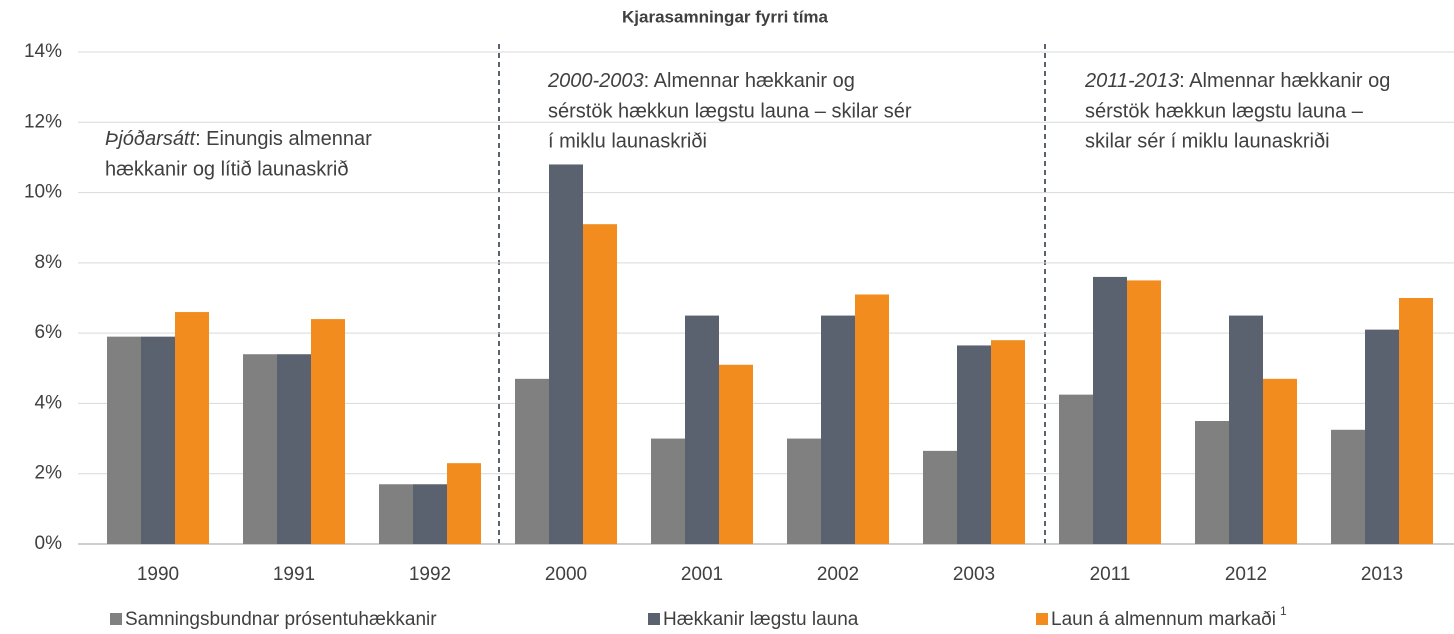 Image resolution: width=1454 pixels, height=634 pixels. Describe the element at coordinates (150, 139) in the screenshot. I see `annotation-emphasis: Þjóðarsátt` at that location.